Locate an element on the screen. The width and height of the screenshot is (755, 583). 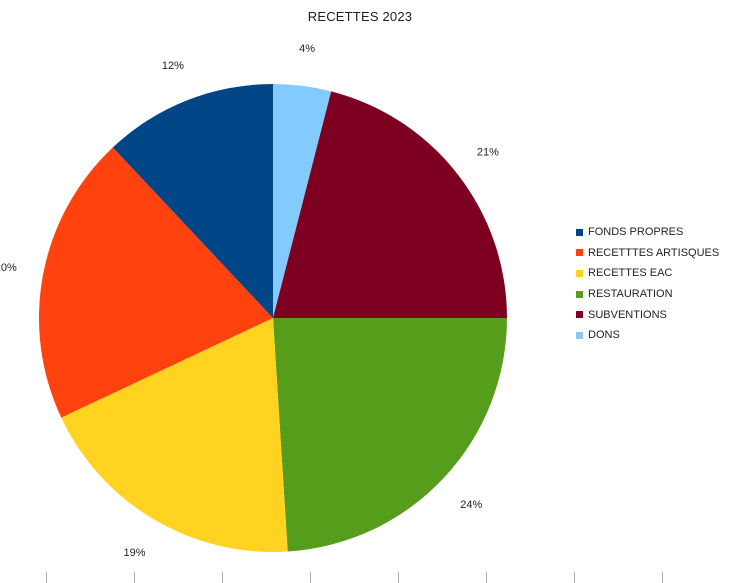
pie-label-recetttes-artisques: 20% is located at coordinates (8, 268).